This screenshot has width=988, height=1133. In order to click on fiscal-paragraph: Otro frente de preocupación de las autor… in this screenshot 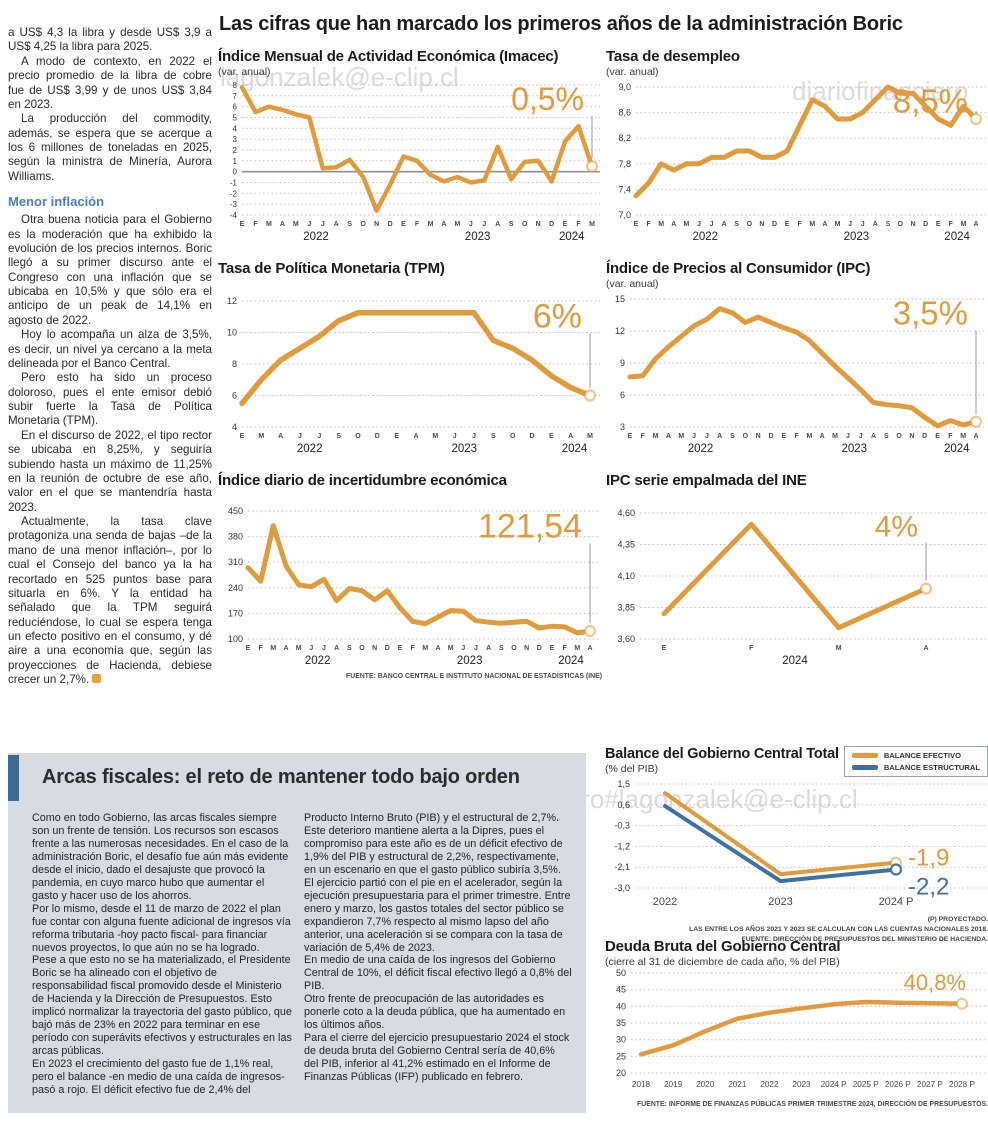, I will do `click(435, 1012)`.